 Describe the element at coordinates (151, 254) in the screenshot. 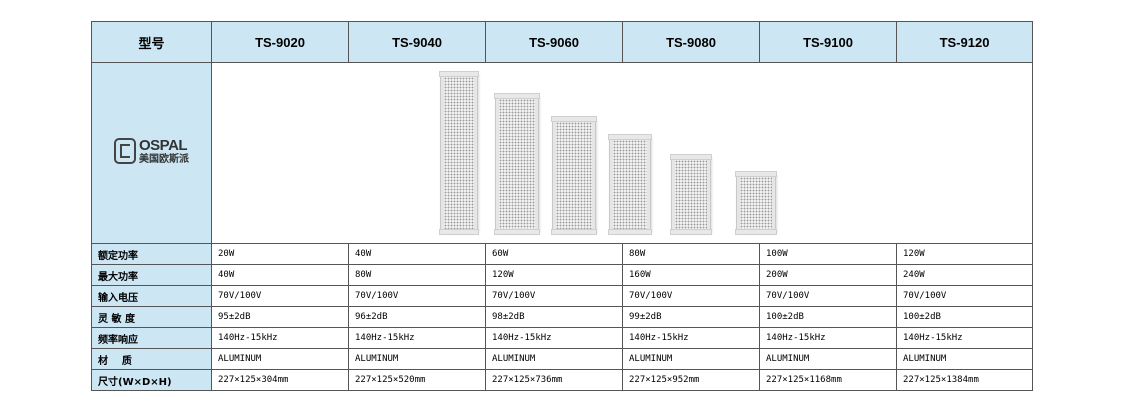

I see `spec-label: 额定功率` at that location.